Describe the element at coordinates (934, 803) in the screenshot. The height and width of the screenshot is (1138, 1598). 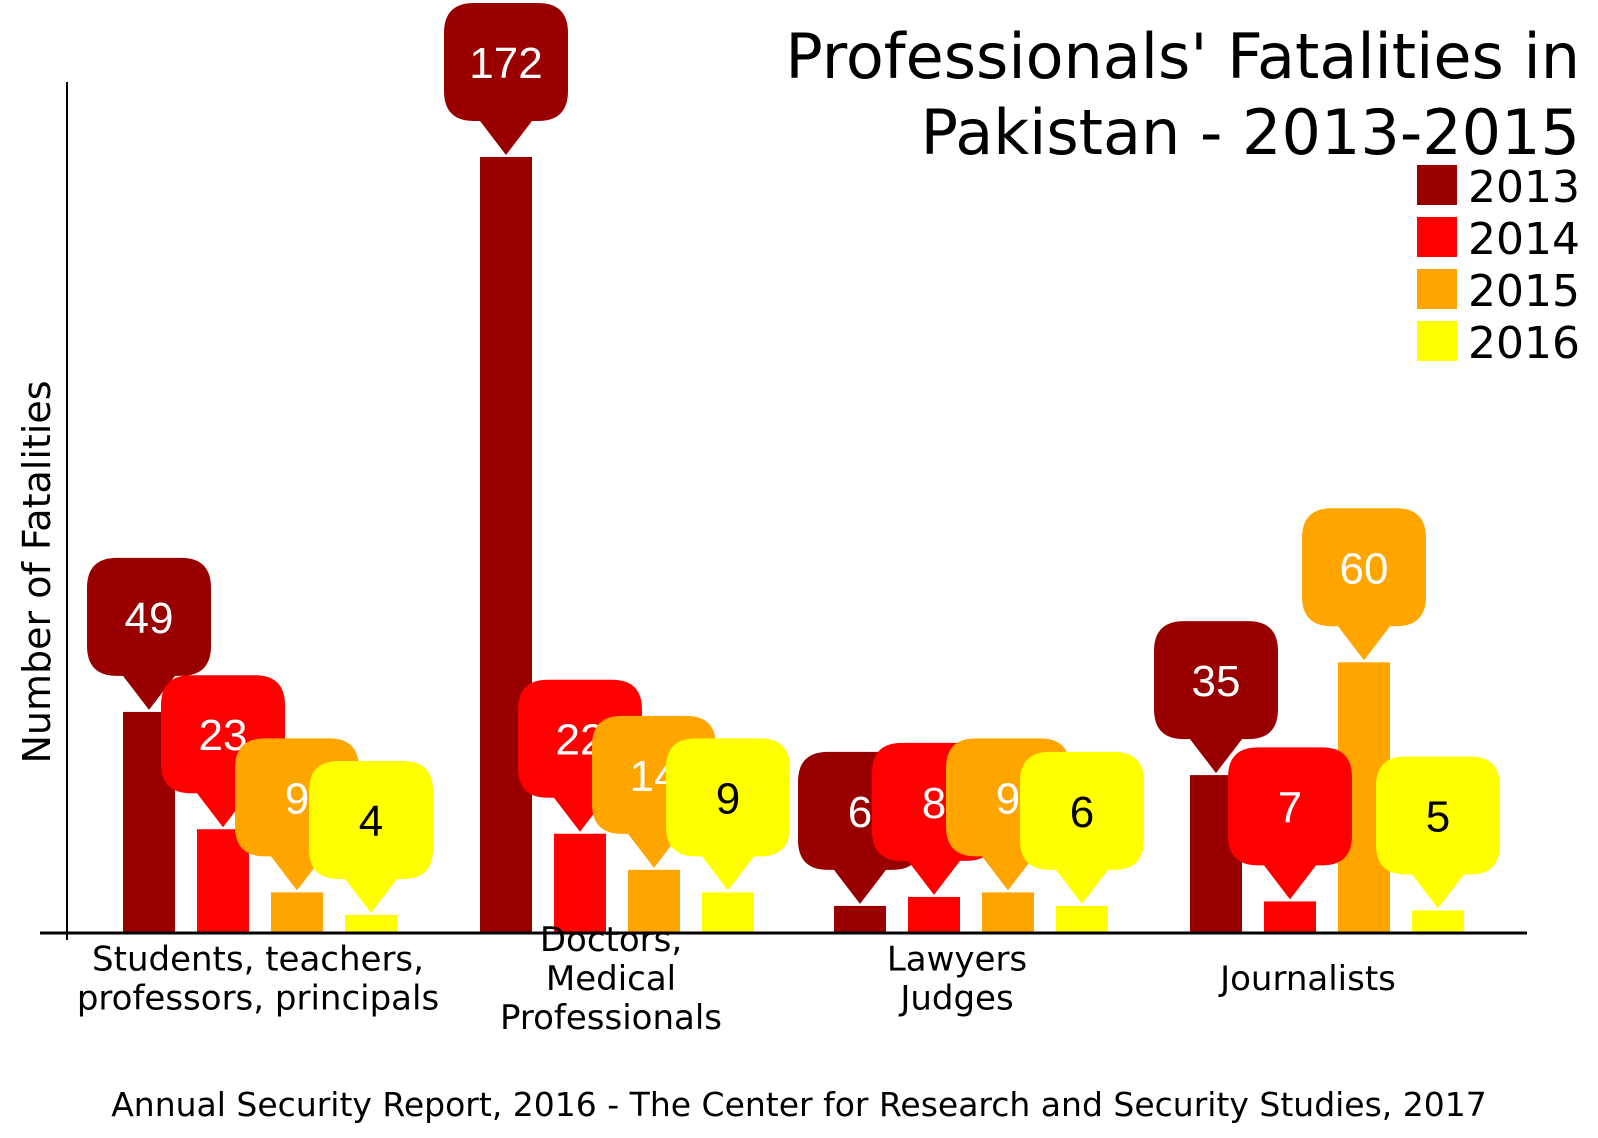
I see `callout-value: 8` at that location.